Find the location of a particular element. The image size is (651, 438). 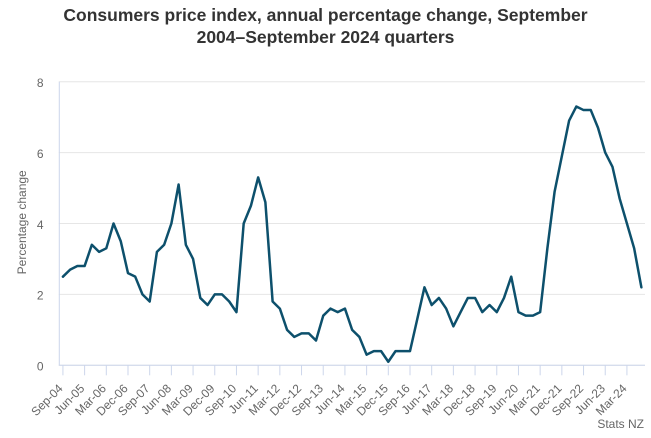

svg-text: 2 is located at coordinates (40, 296).